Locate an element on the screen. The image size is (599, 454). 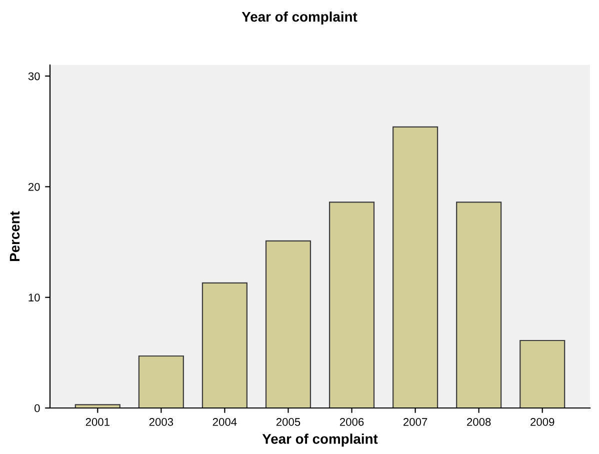
x-tick-label: 2003 is located at coordinates (161, 422).